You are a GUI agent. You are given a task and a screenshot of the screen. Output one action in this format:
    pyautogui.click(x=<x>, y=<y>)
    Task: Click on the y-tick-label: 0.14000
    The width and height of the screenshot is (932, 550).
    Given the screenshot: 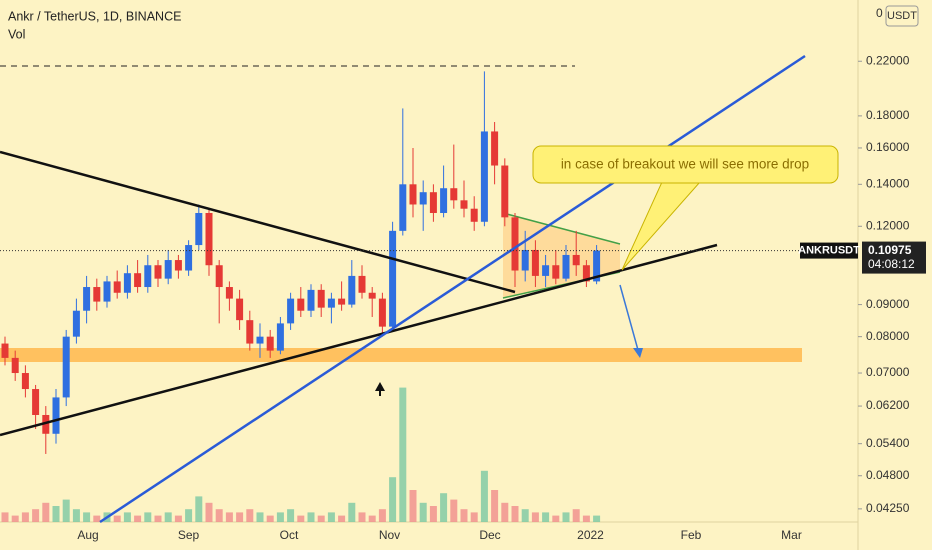 What is the action you would take?
    pyautogui.click(x=888, y=183)
    